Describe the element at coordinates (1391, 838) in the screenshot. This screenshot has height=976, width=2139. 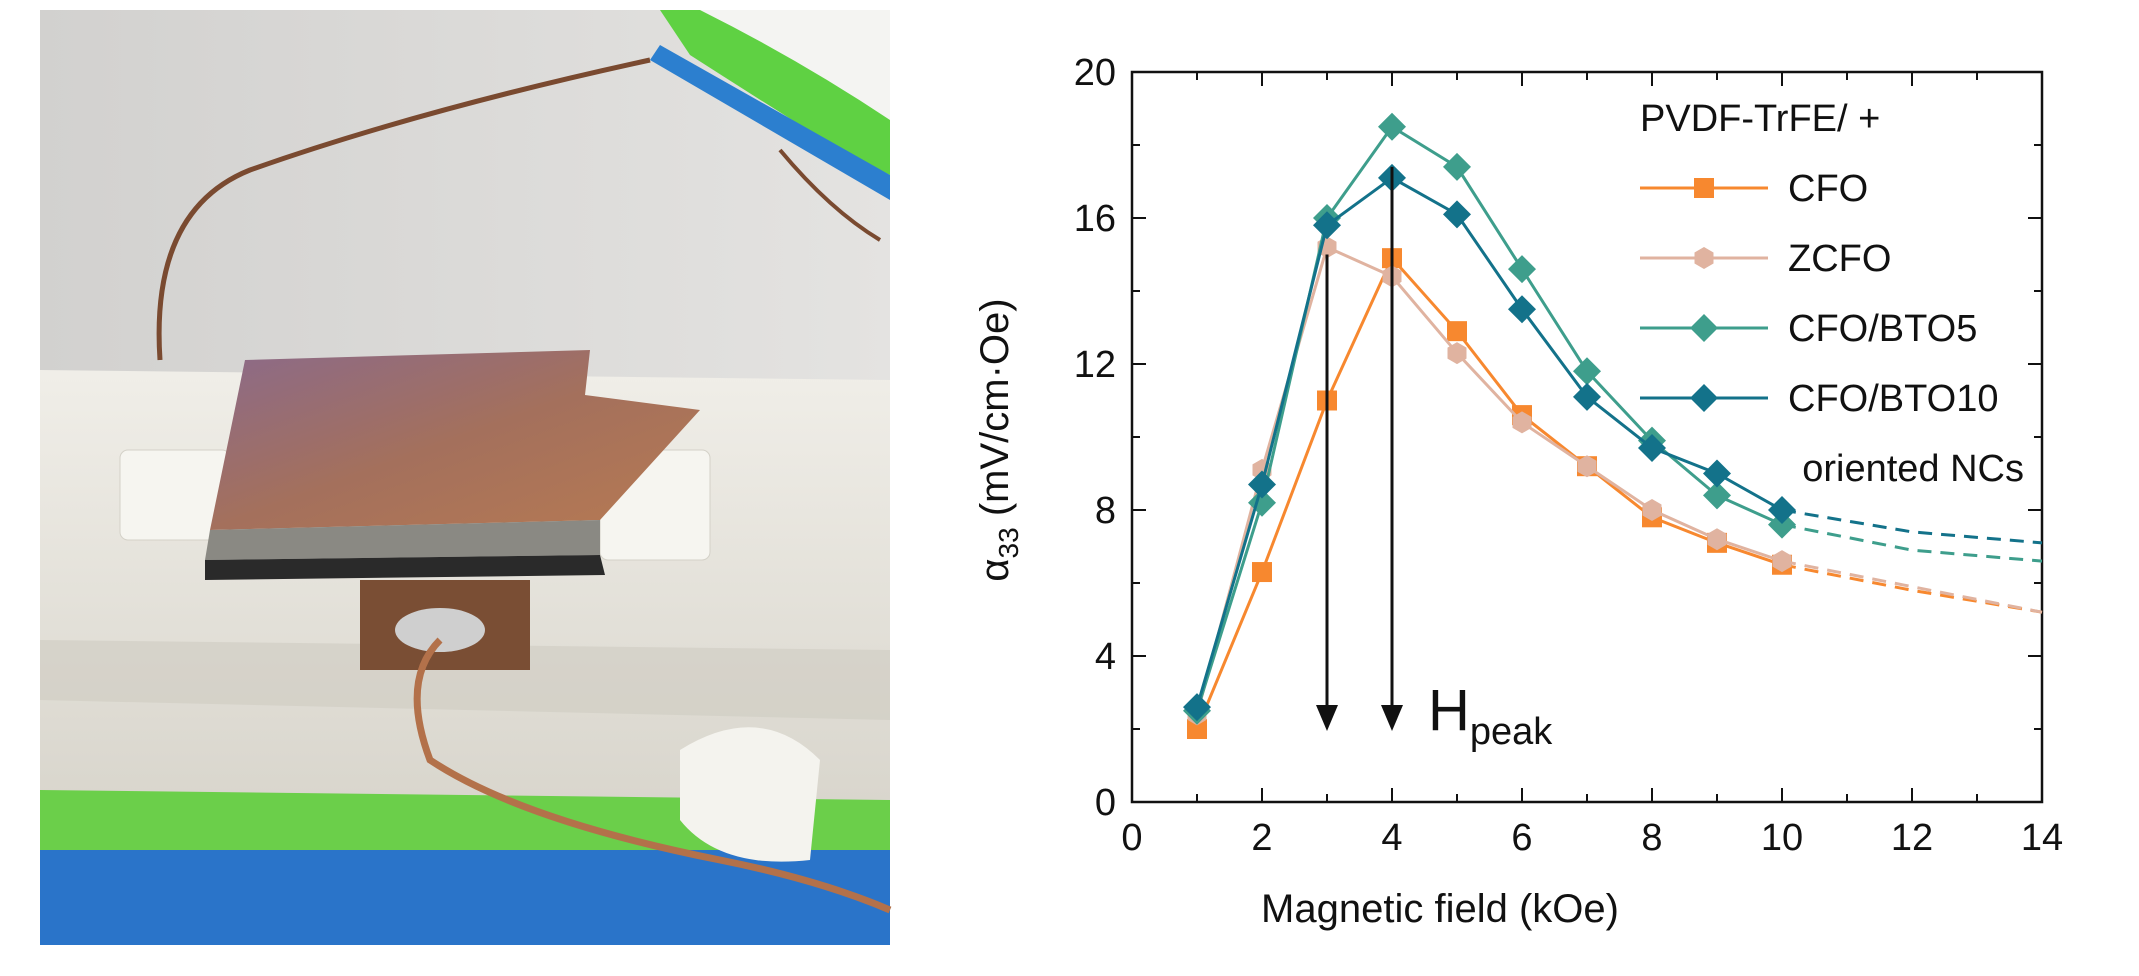
I see `x-tick-label: 4` at that location.